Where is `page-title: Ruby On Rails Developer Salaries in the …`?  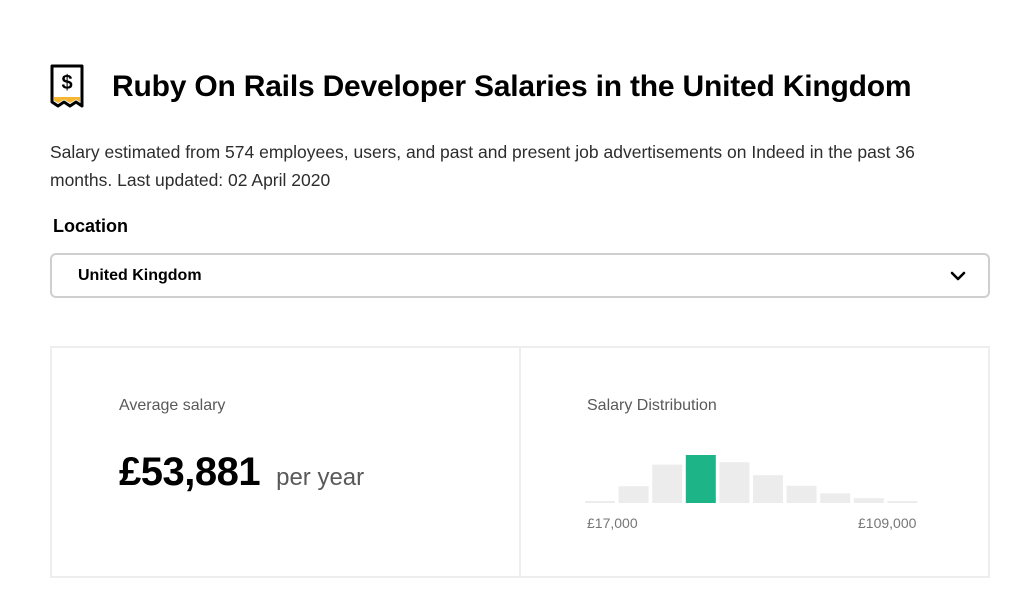 page-title: Ruby On Rails Developer Salaries in the … is located at coordinates (512, 86).